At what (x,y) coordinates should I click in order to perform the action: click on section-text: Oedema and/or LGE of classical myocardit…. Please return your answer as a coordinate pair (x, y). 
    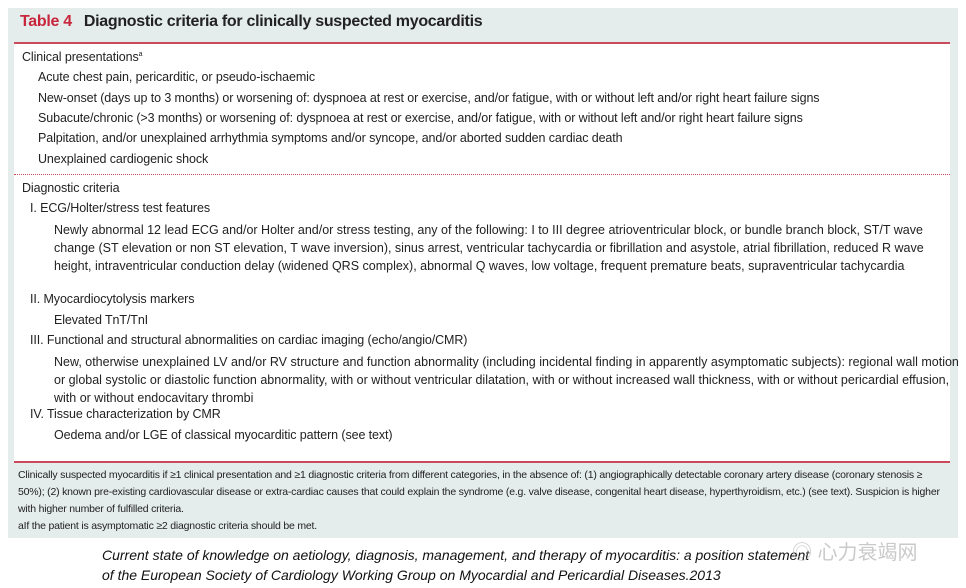
    Looking at the image, I should click on (223, 435).